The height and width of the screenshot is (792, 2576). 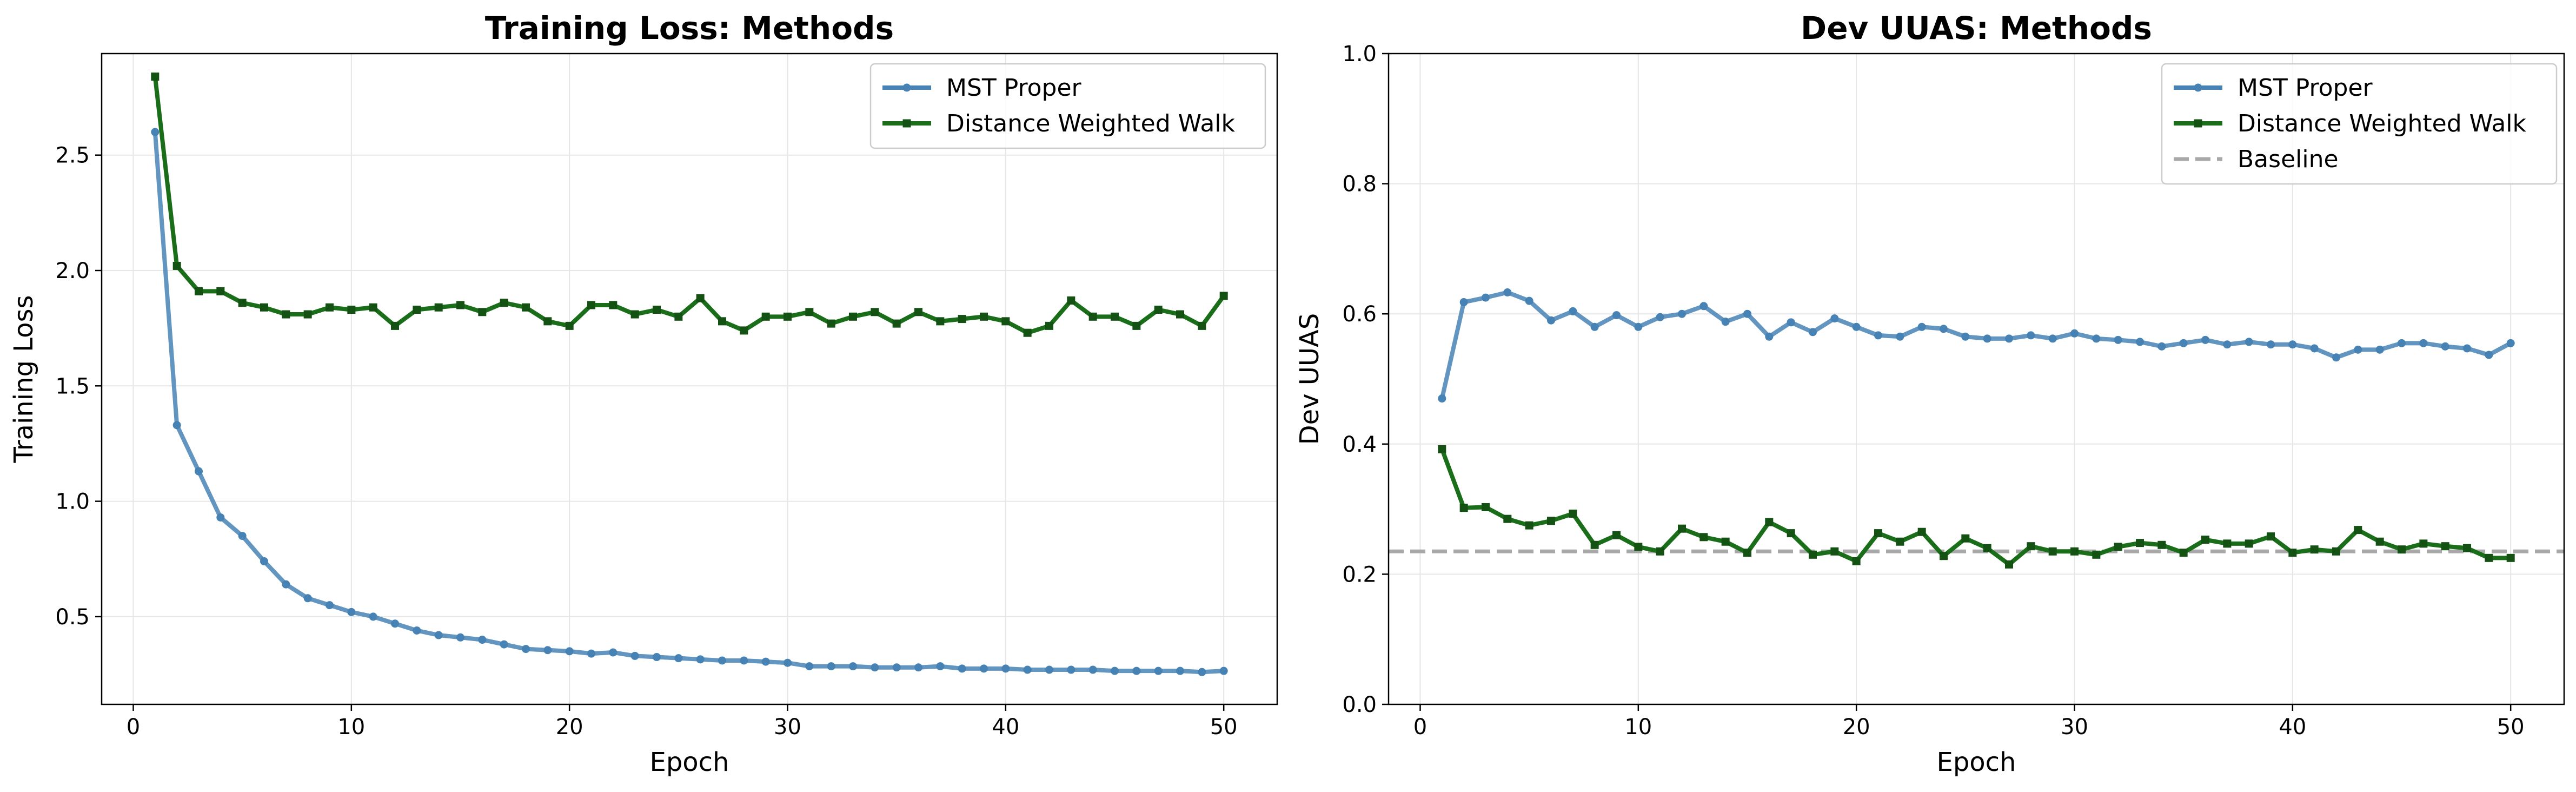 What do you see at coordinates (72, 386) in the screenshot?
I see `y-tick-label: 1.5` at bounding box center [72, 386].